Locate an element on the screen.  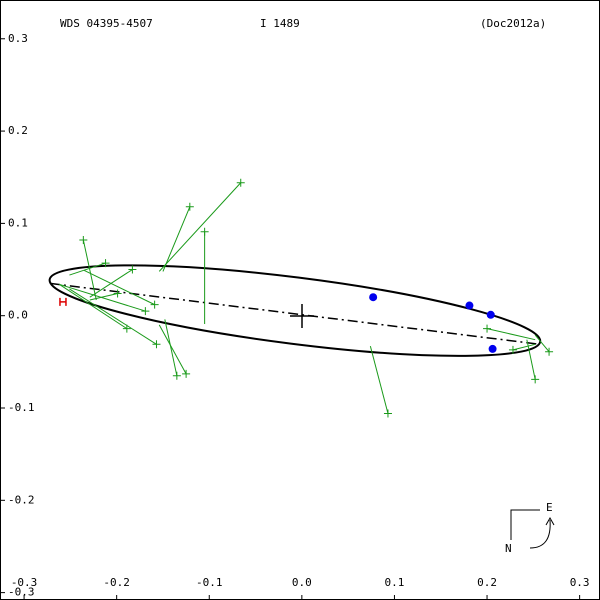
y-tick-label: -0.3 is located at coordinates (21, 592).